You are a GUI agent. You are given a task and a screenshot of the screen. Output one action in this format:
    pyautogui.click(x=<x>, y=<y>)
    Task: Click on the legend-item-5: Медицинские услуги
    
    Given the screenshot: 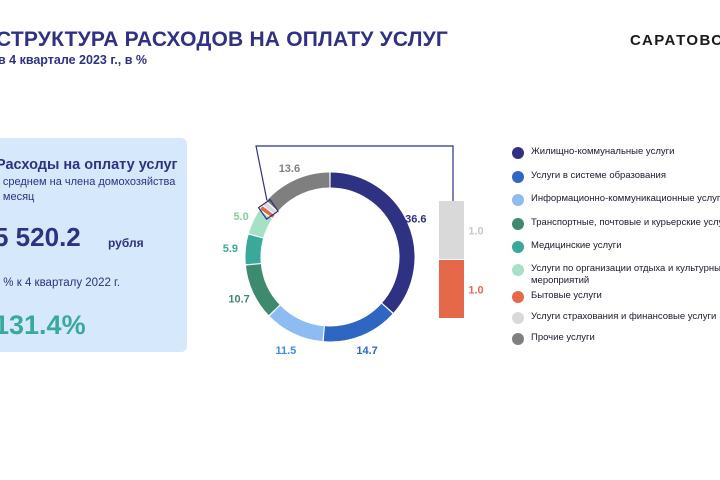 What is the action you would take?
    pyautogui.click(x=567, y=246)
    